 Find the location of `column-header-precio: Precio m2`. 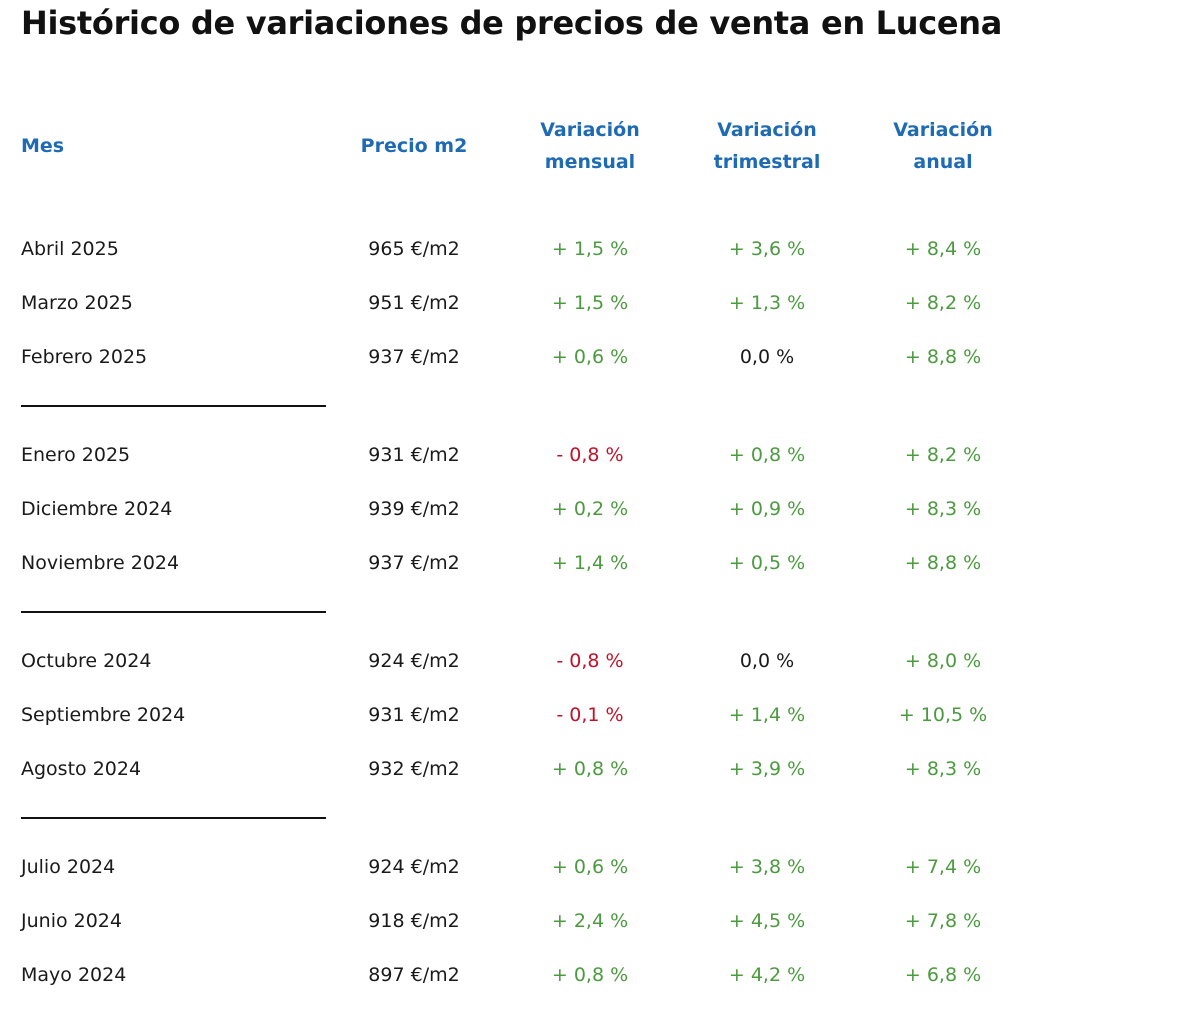

column-header-precio: Precio m2 is located at coordinates (414, 146).